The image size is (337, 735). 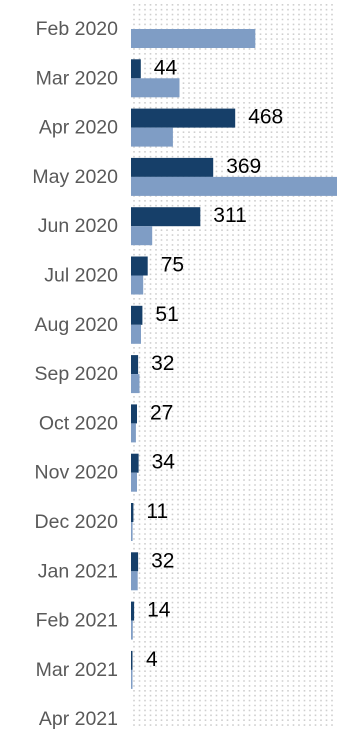 What do you see at coordinates (78, 423) in the screenshot?
I see `category-label: Oct 2020` at bounding box center [78, 423].